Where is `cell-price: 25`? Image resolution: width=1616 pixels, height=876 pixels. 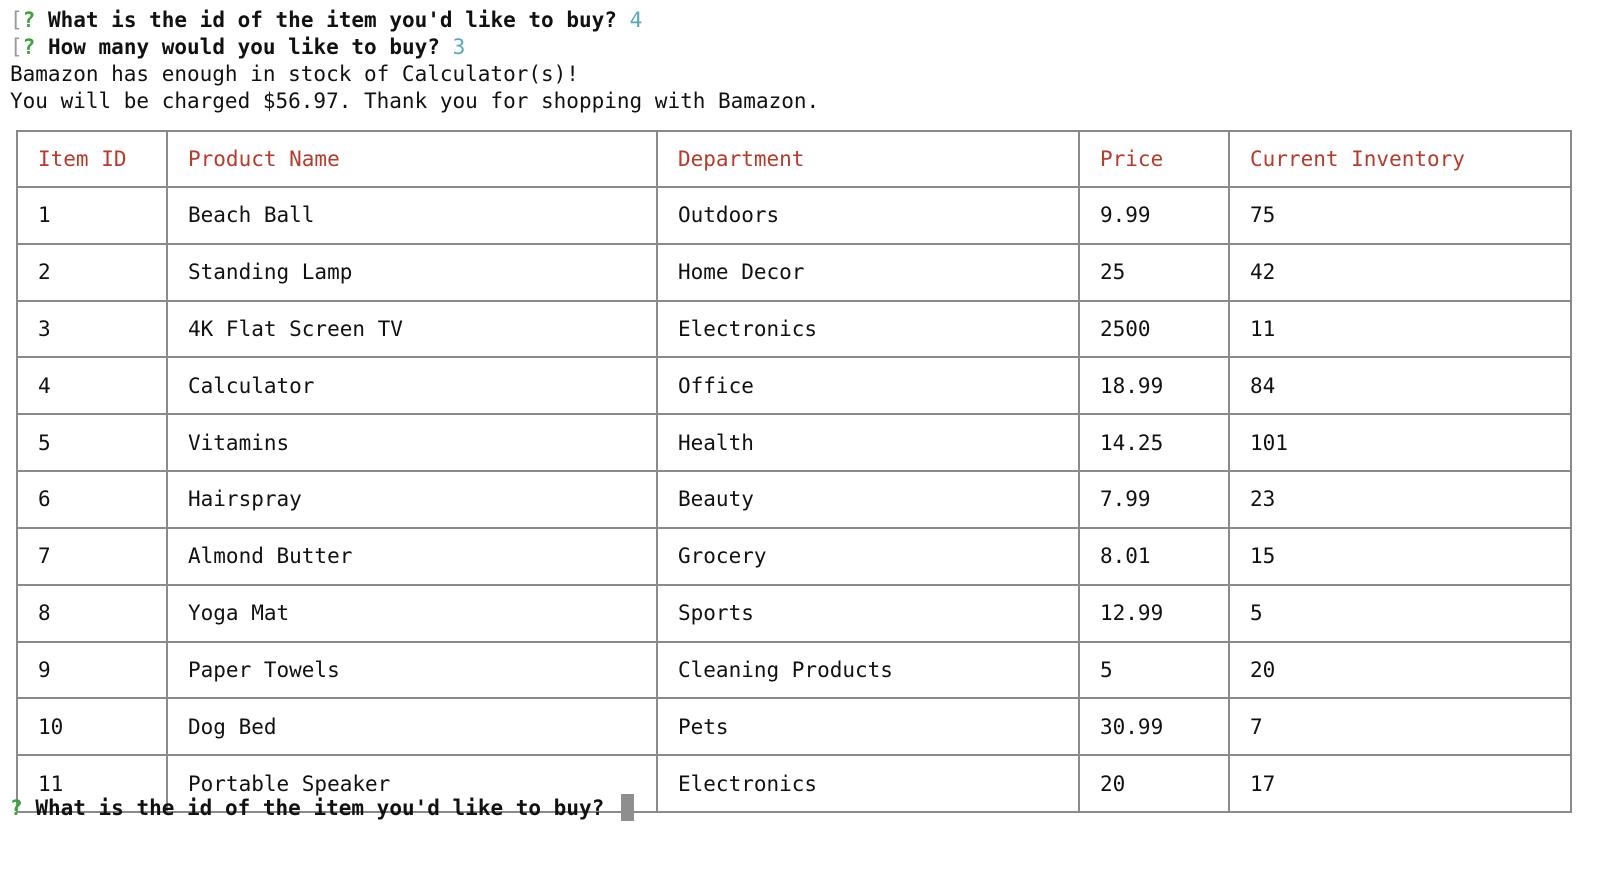 cell-price: 25 is located at coordinates (1154, 272).